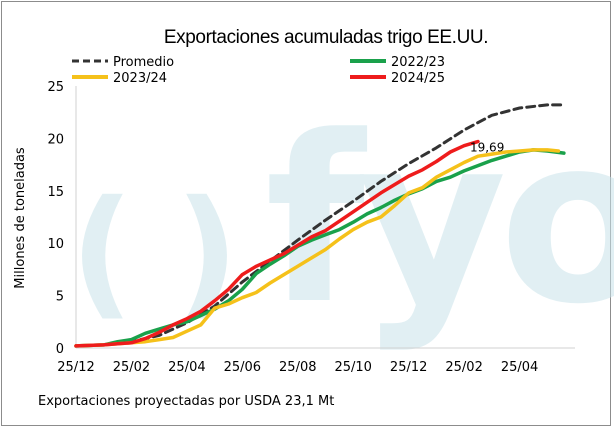 The width and height of the screenshot is (614, 429). What do you see at coordinates (60, 297) in the screenshot?
I see `y-tick-label: 5` at bounding box center [60, 297].